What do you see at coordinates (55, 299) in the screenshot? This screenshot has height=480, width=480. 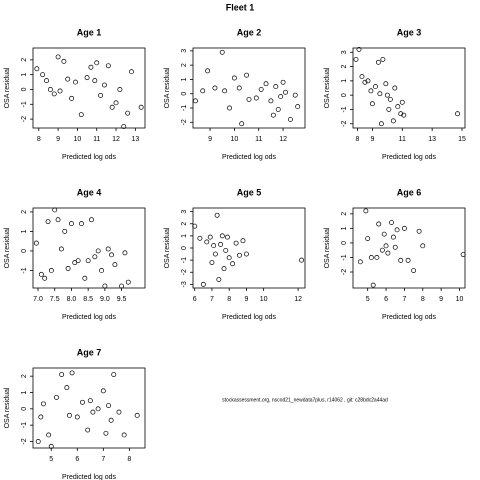 I see `x-tick-label: 7.5` at bounding box center [55, 299].